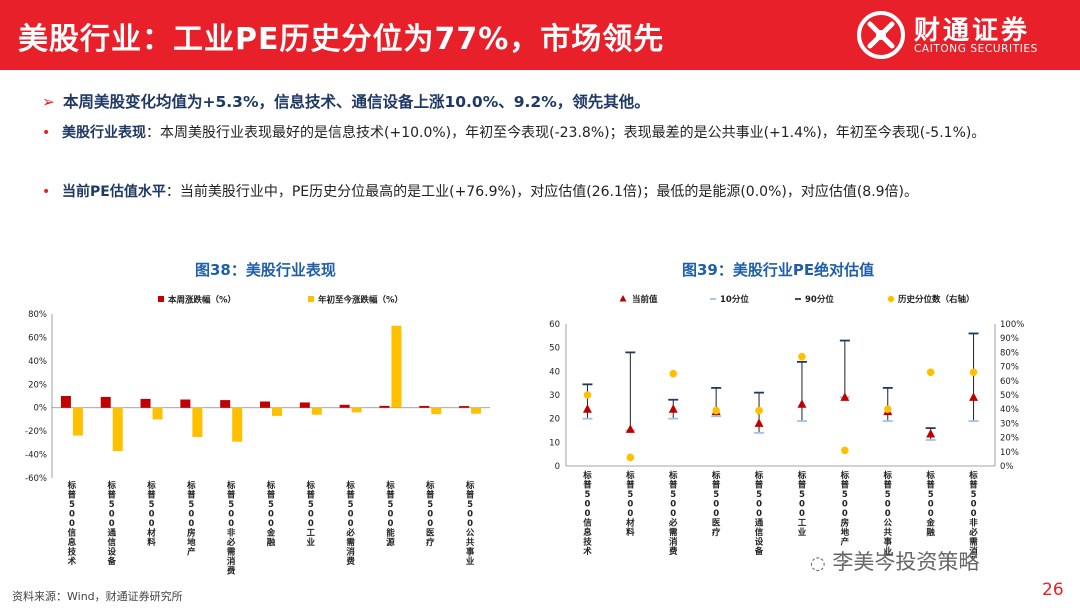 The image size is (1080, 608). What do you see at coordinates (36, 432) in the screenshot?
I see `y-tick-label: -20%` at bounding box center [36, 432].